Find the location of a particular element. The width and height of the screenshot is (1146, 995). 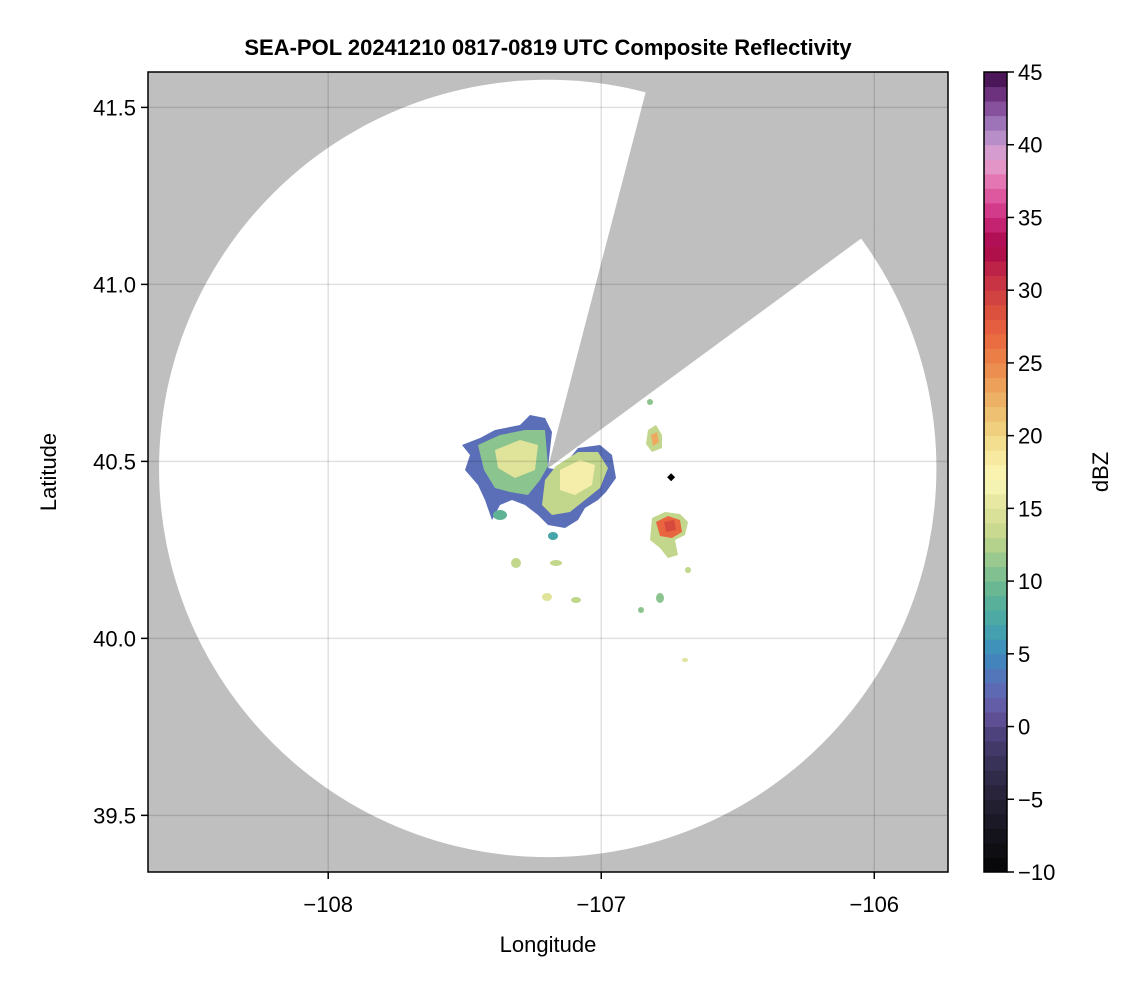

y-tick-label: 39.5 is located at coordinates (114, 815).